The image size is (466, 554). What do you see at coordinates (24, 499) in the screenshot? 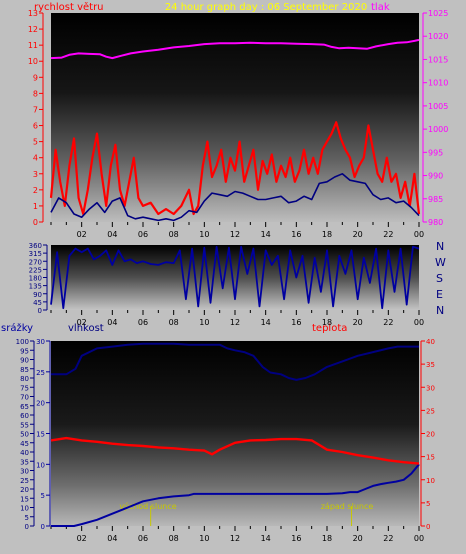
I see `humidity-tick-label: 15` at bounding box center [24, 499].